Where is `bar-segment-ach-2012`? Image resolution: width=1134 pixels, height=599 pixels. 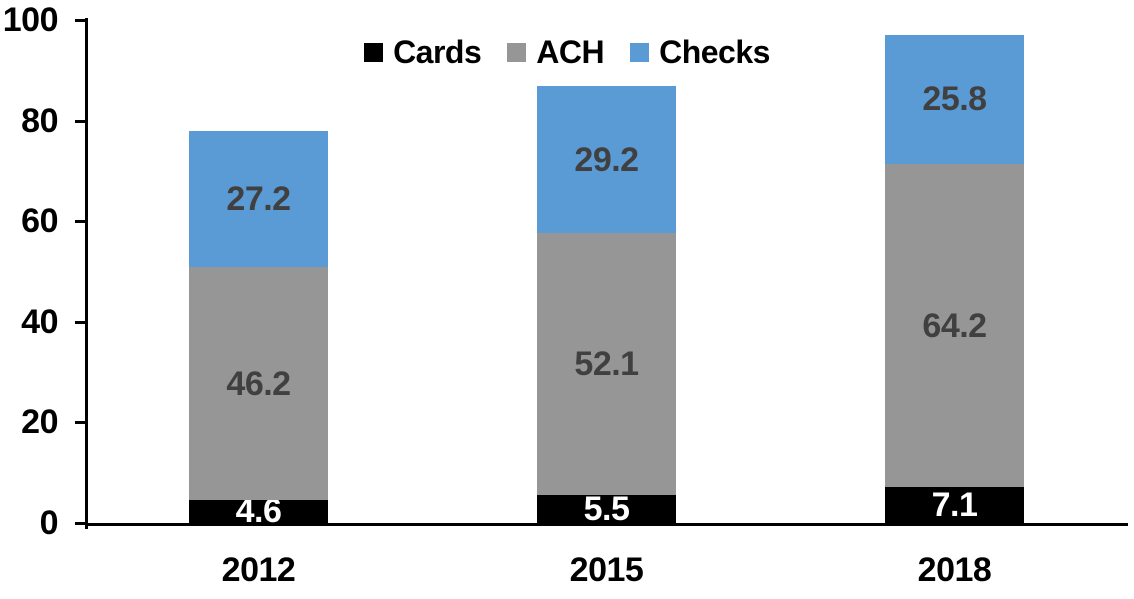
bar-segment-ach-2012 is located at coordinates (258, 383).